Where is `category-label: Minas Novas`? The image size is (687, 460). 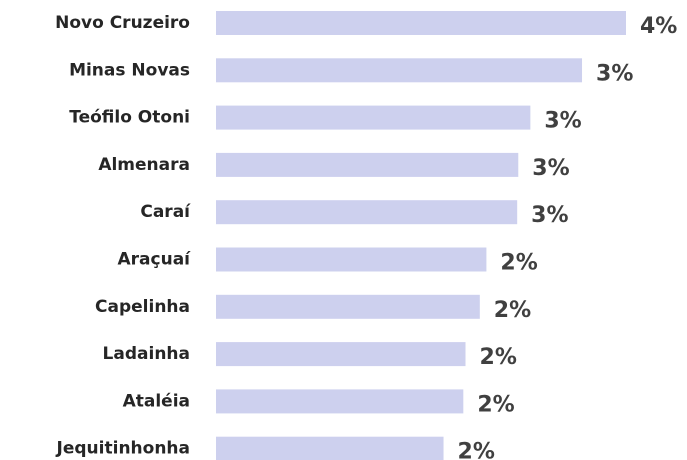
category-label: Minas Novas is located at coordinates (129, 70).